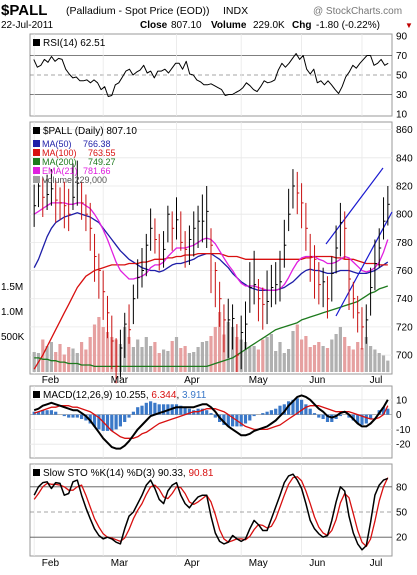 The width and height of the screenshot is (417, 575). Describe the element at coordinates (200, 473) in the screenshot. I see `sto-d-legend-value: 90.81` at that location.